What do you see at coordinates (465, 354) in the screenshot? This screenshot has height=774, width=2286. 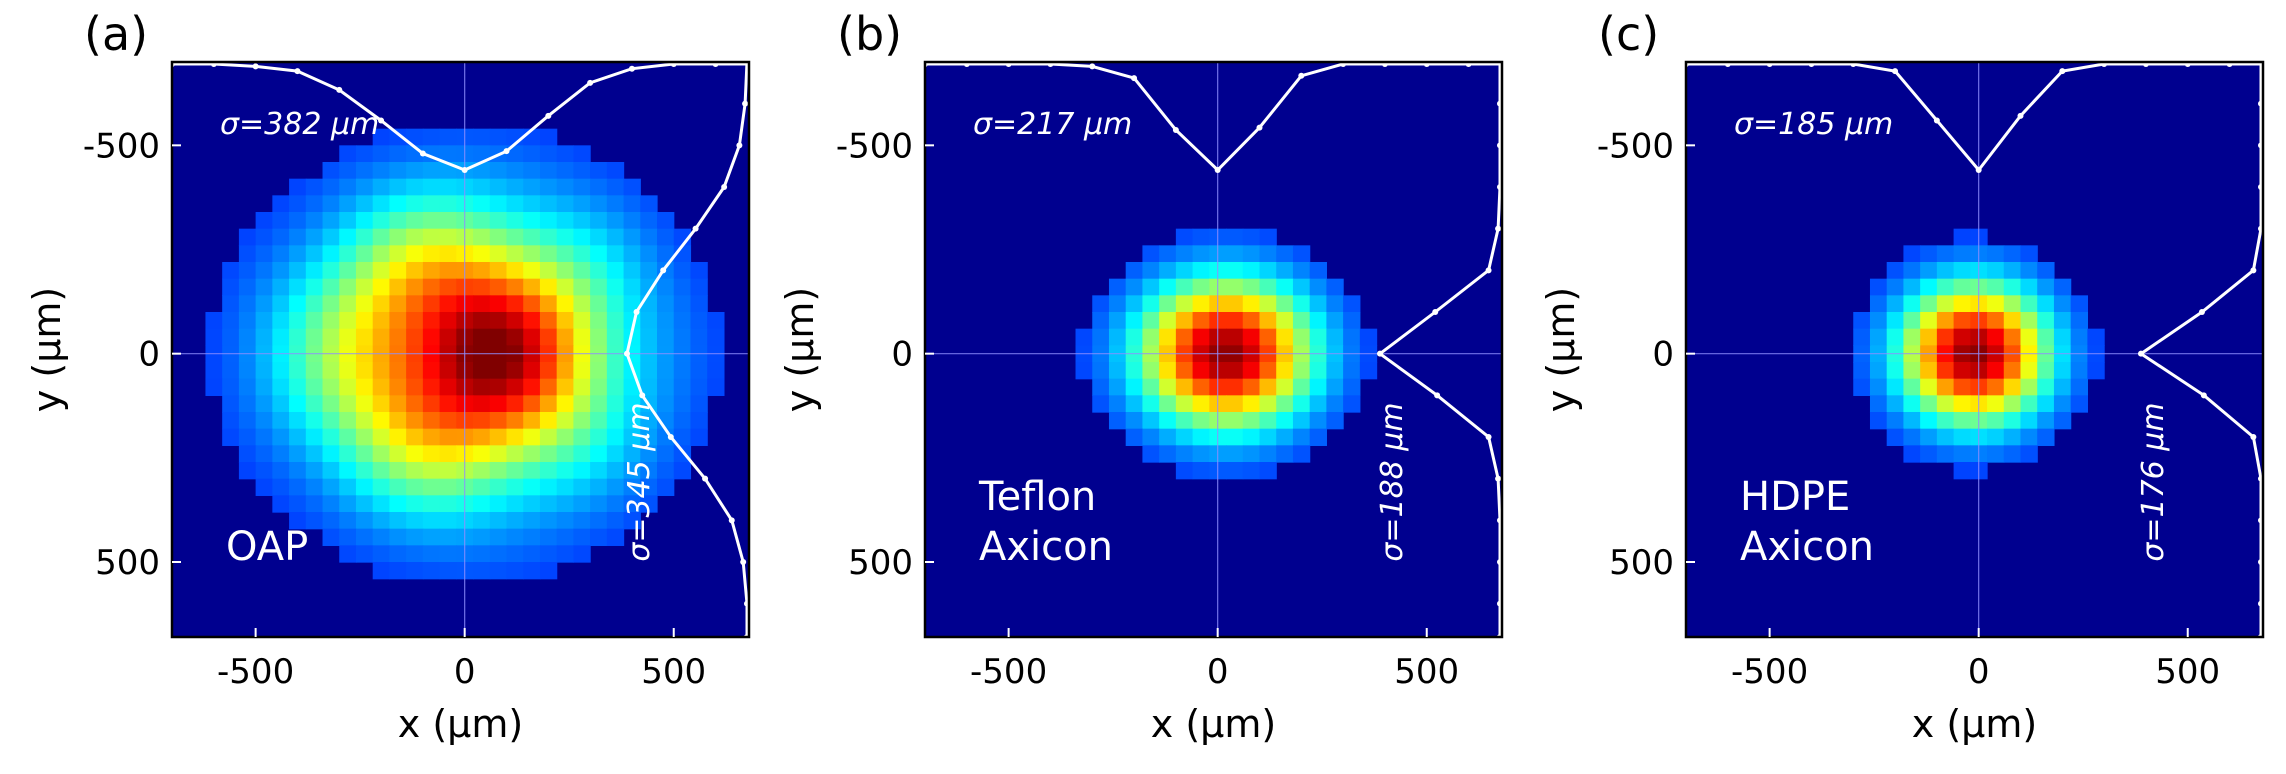 I see `beam-image` at bounding box center [465, 354].